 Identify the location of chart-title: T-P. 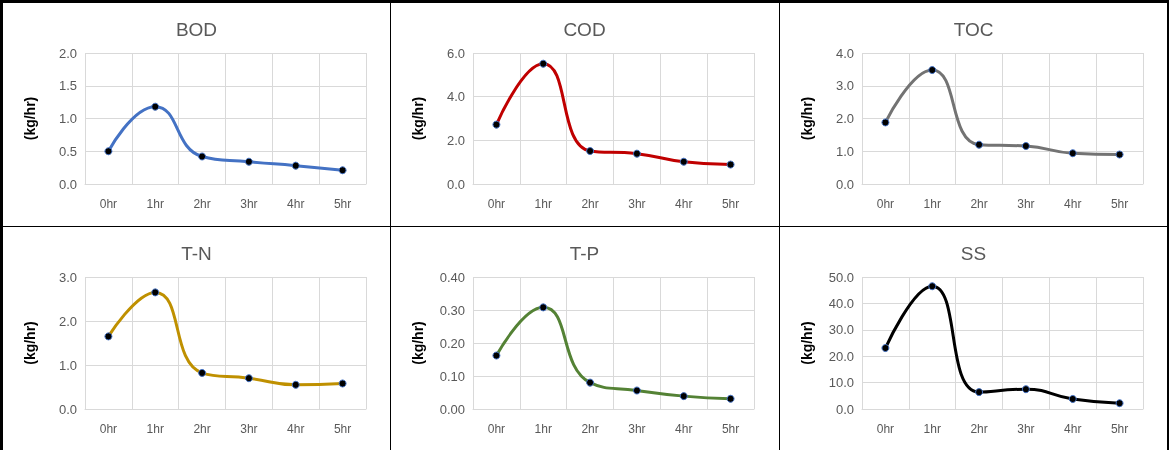
(585, 253).